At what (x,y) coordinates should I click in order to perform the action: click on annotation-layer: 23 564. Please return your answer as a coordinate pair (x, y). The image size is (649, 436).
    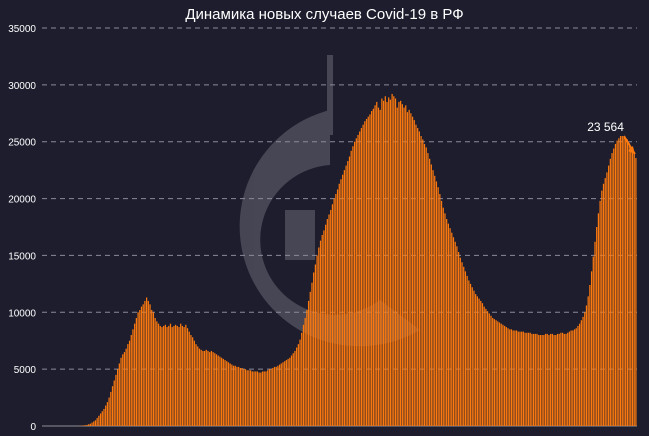
    Looking at the image, I should click on (611, 137).